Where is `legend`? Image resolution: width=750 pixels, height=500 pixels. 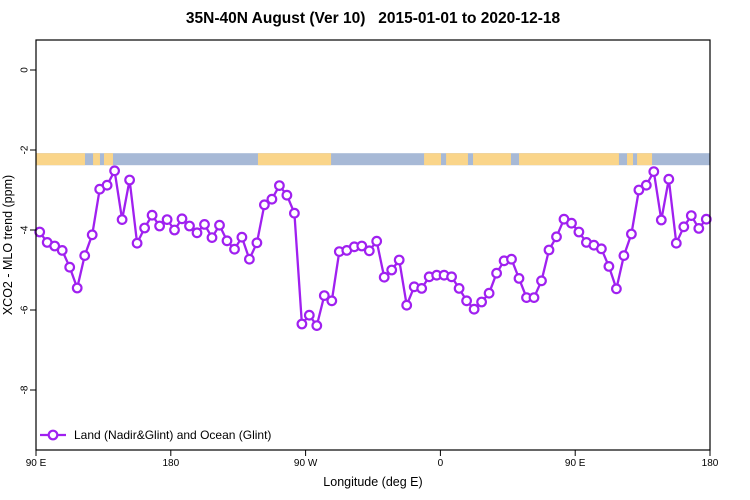
legend is located at coordinates (53, 435).